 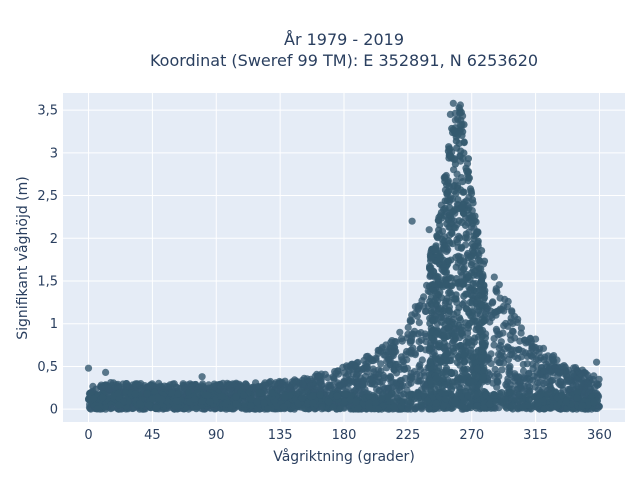 I want to click on x-tick-label: 180, so click(x=344, y=435).